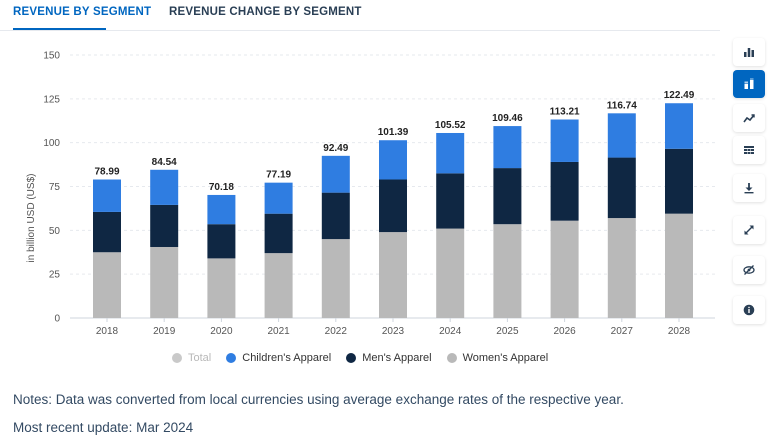 Image resolution: width=768 pixels, height=435 pixels. I want to click on legend-label: Men's Apparel, so click(397, 358).